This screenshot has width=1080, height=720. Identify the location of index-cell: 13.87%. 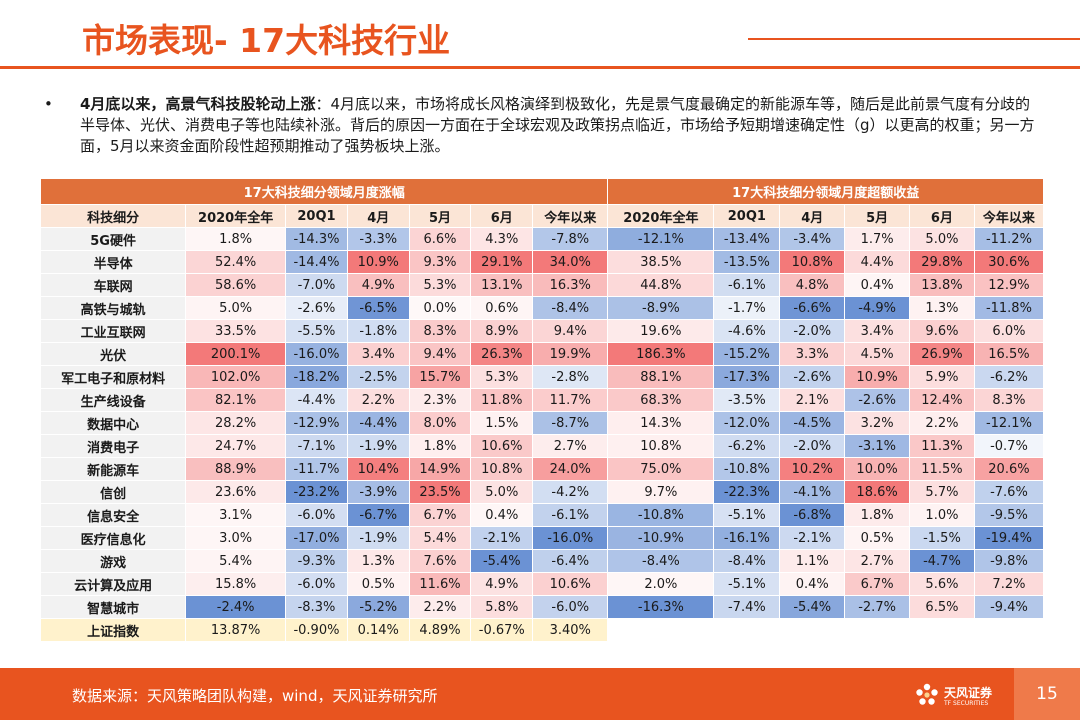
(236, 630).